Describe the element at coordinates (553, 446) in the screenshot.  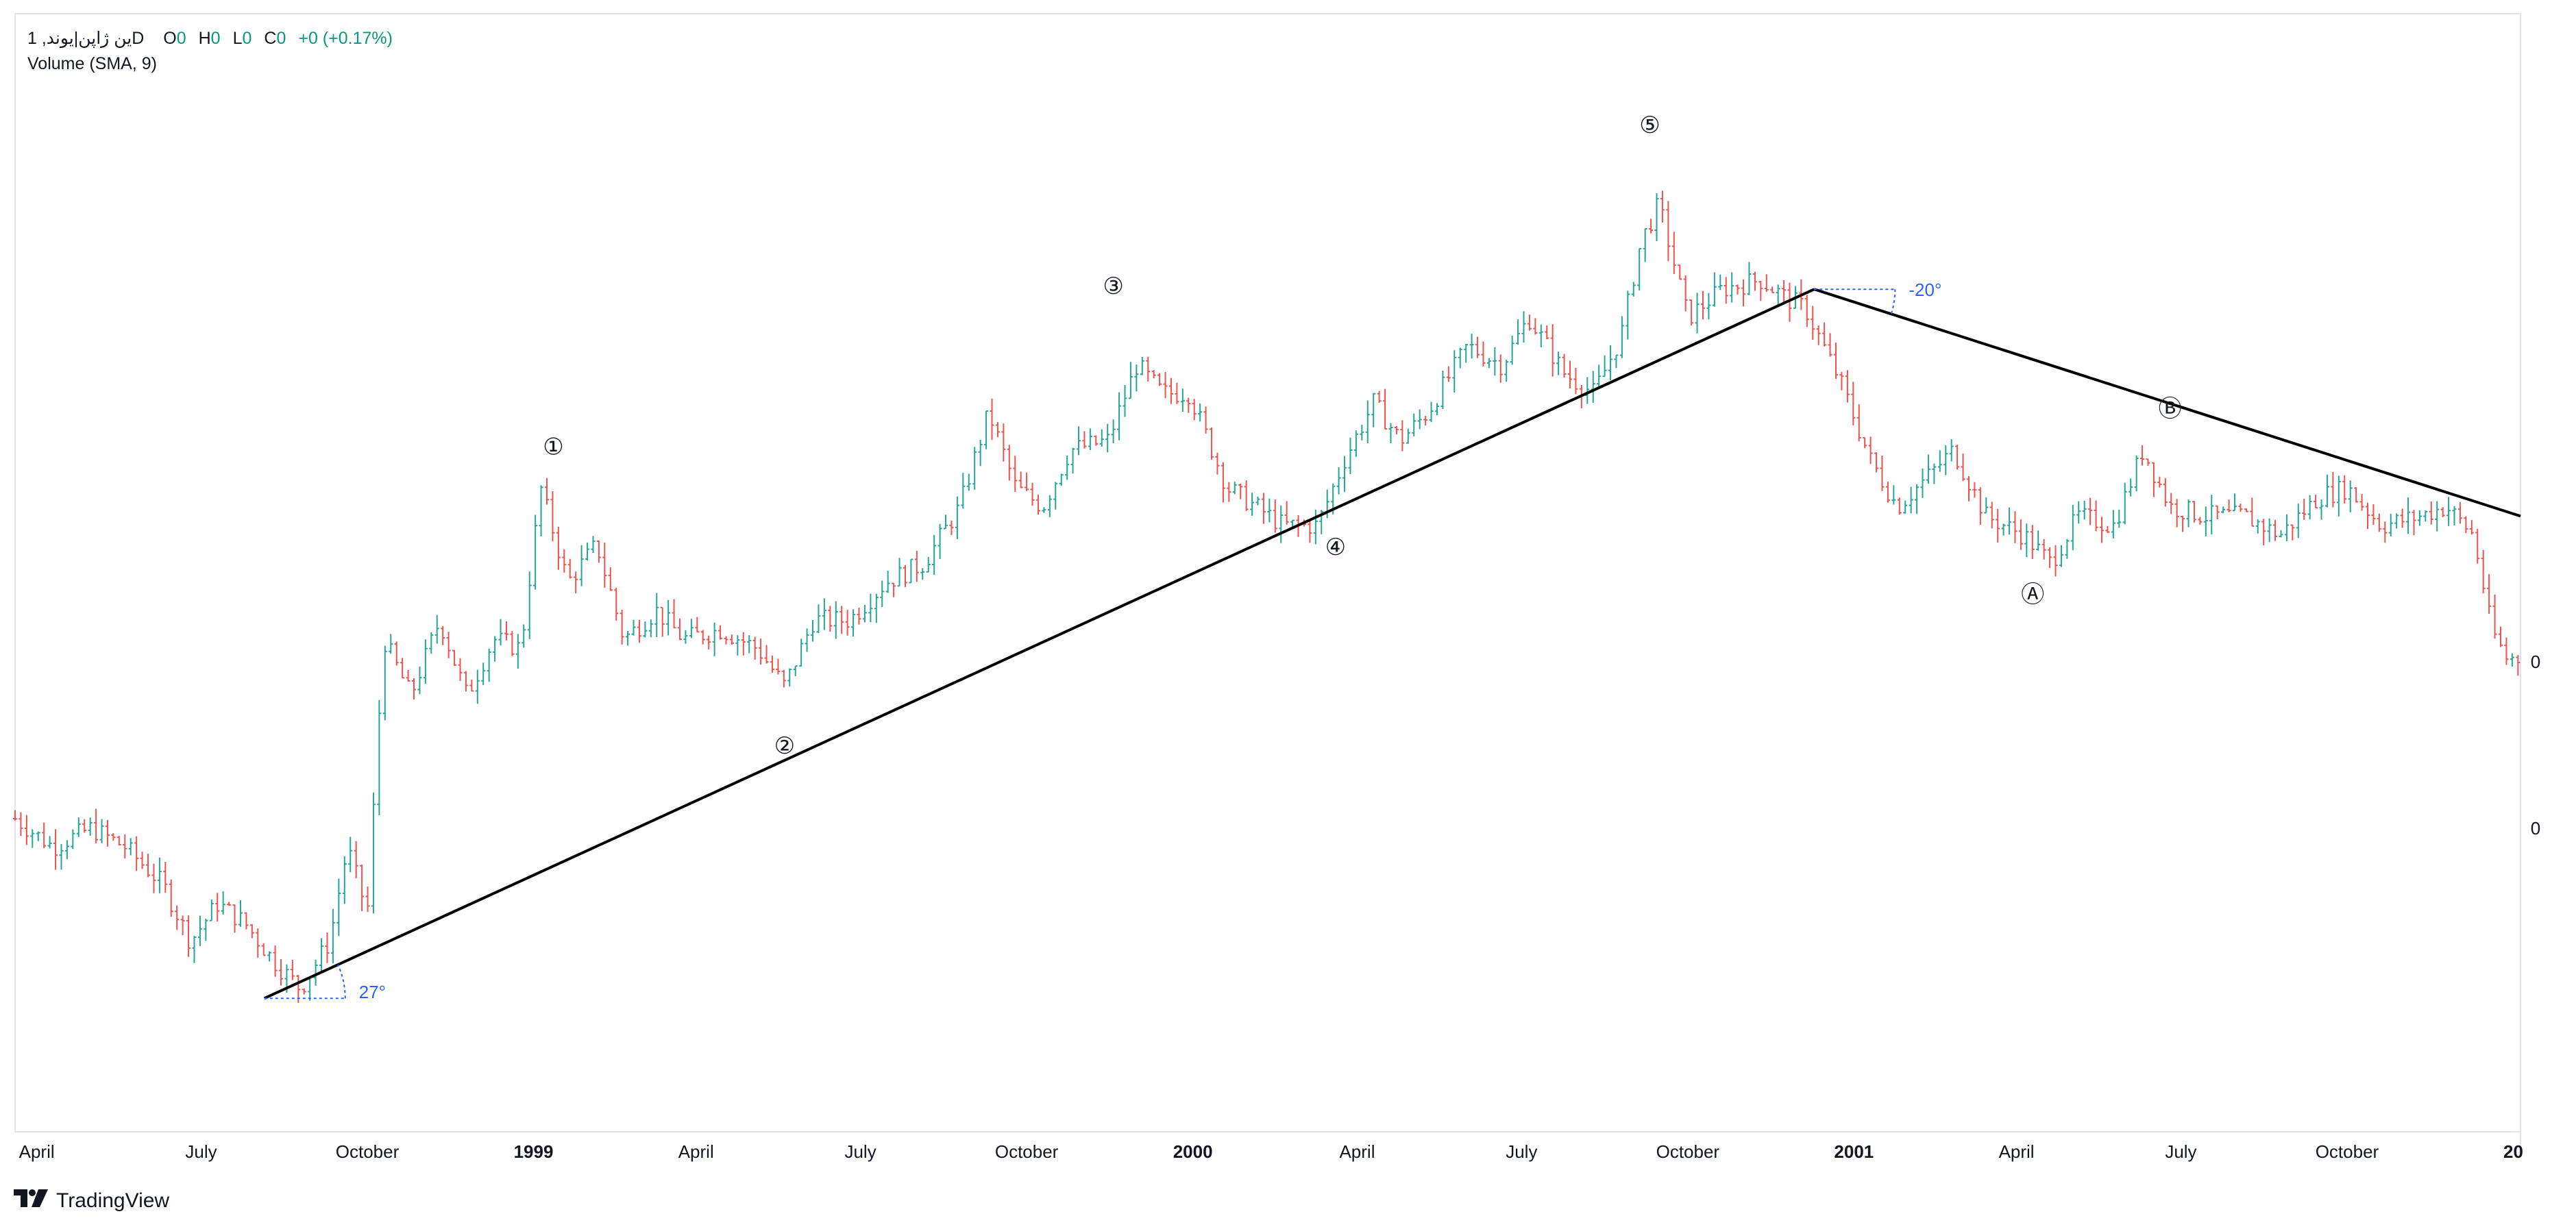
I see `wave-label: ①` at that location.